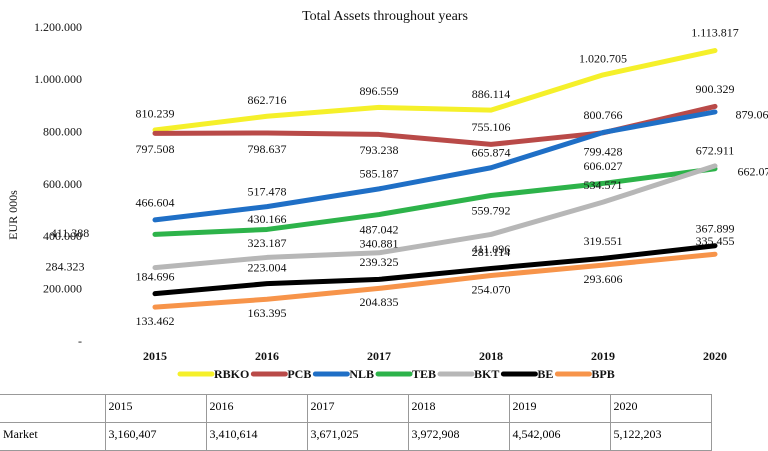  What do you see at coordinates (545, 374) in the screenshot?
I see `legend-label: BE` at bounding box center [545, 374].